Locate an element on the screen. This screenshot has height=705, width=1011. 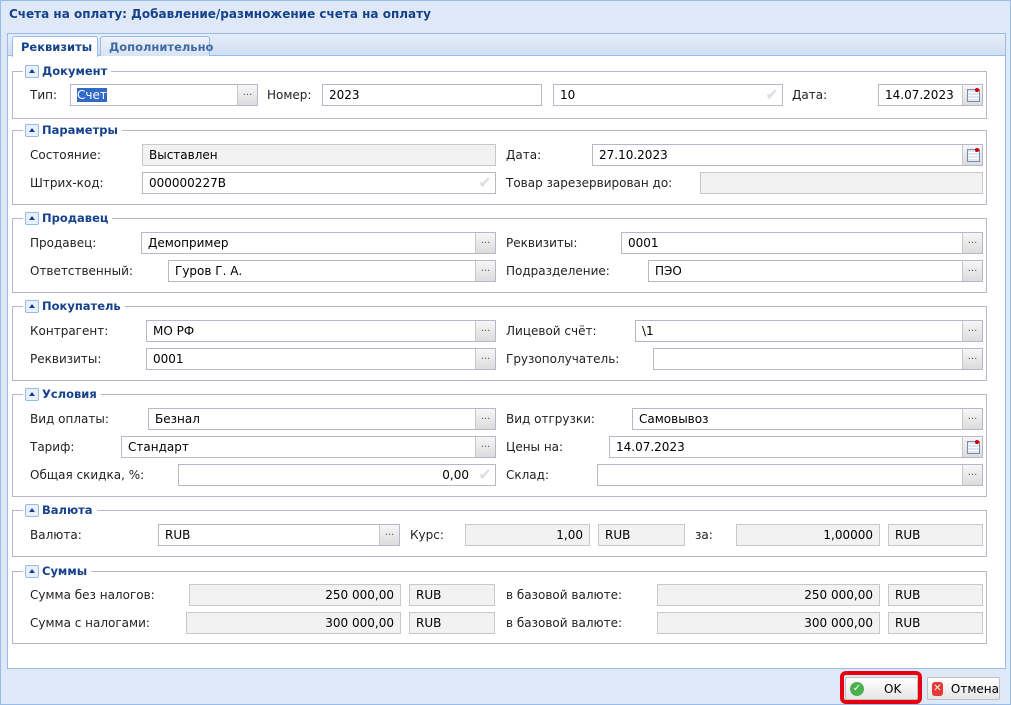
legend-seller: Продавец is located at coordinates (75, 218).